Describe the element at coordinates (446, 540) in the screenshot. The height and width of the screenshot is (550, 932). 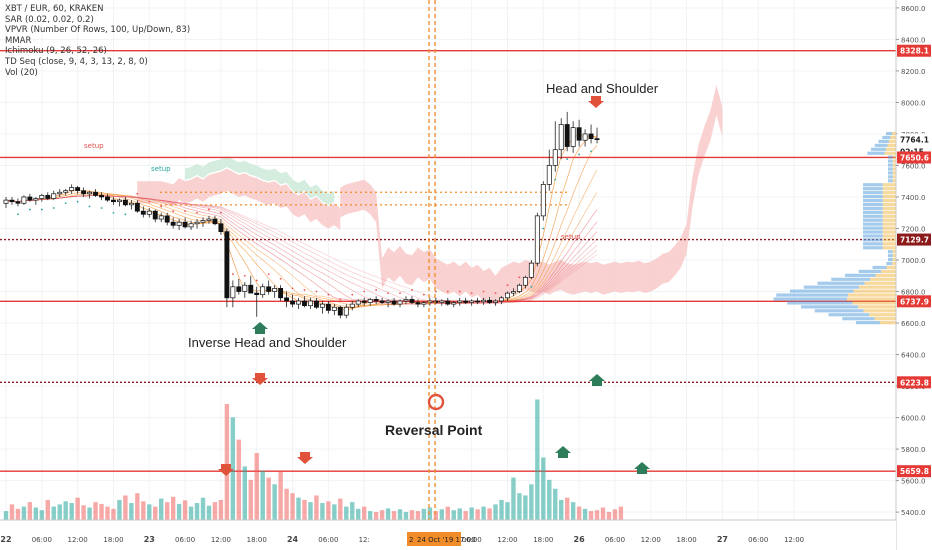
I see `cursor-label: 24 Oct '19 17:00` at that location.